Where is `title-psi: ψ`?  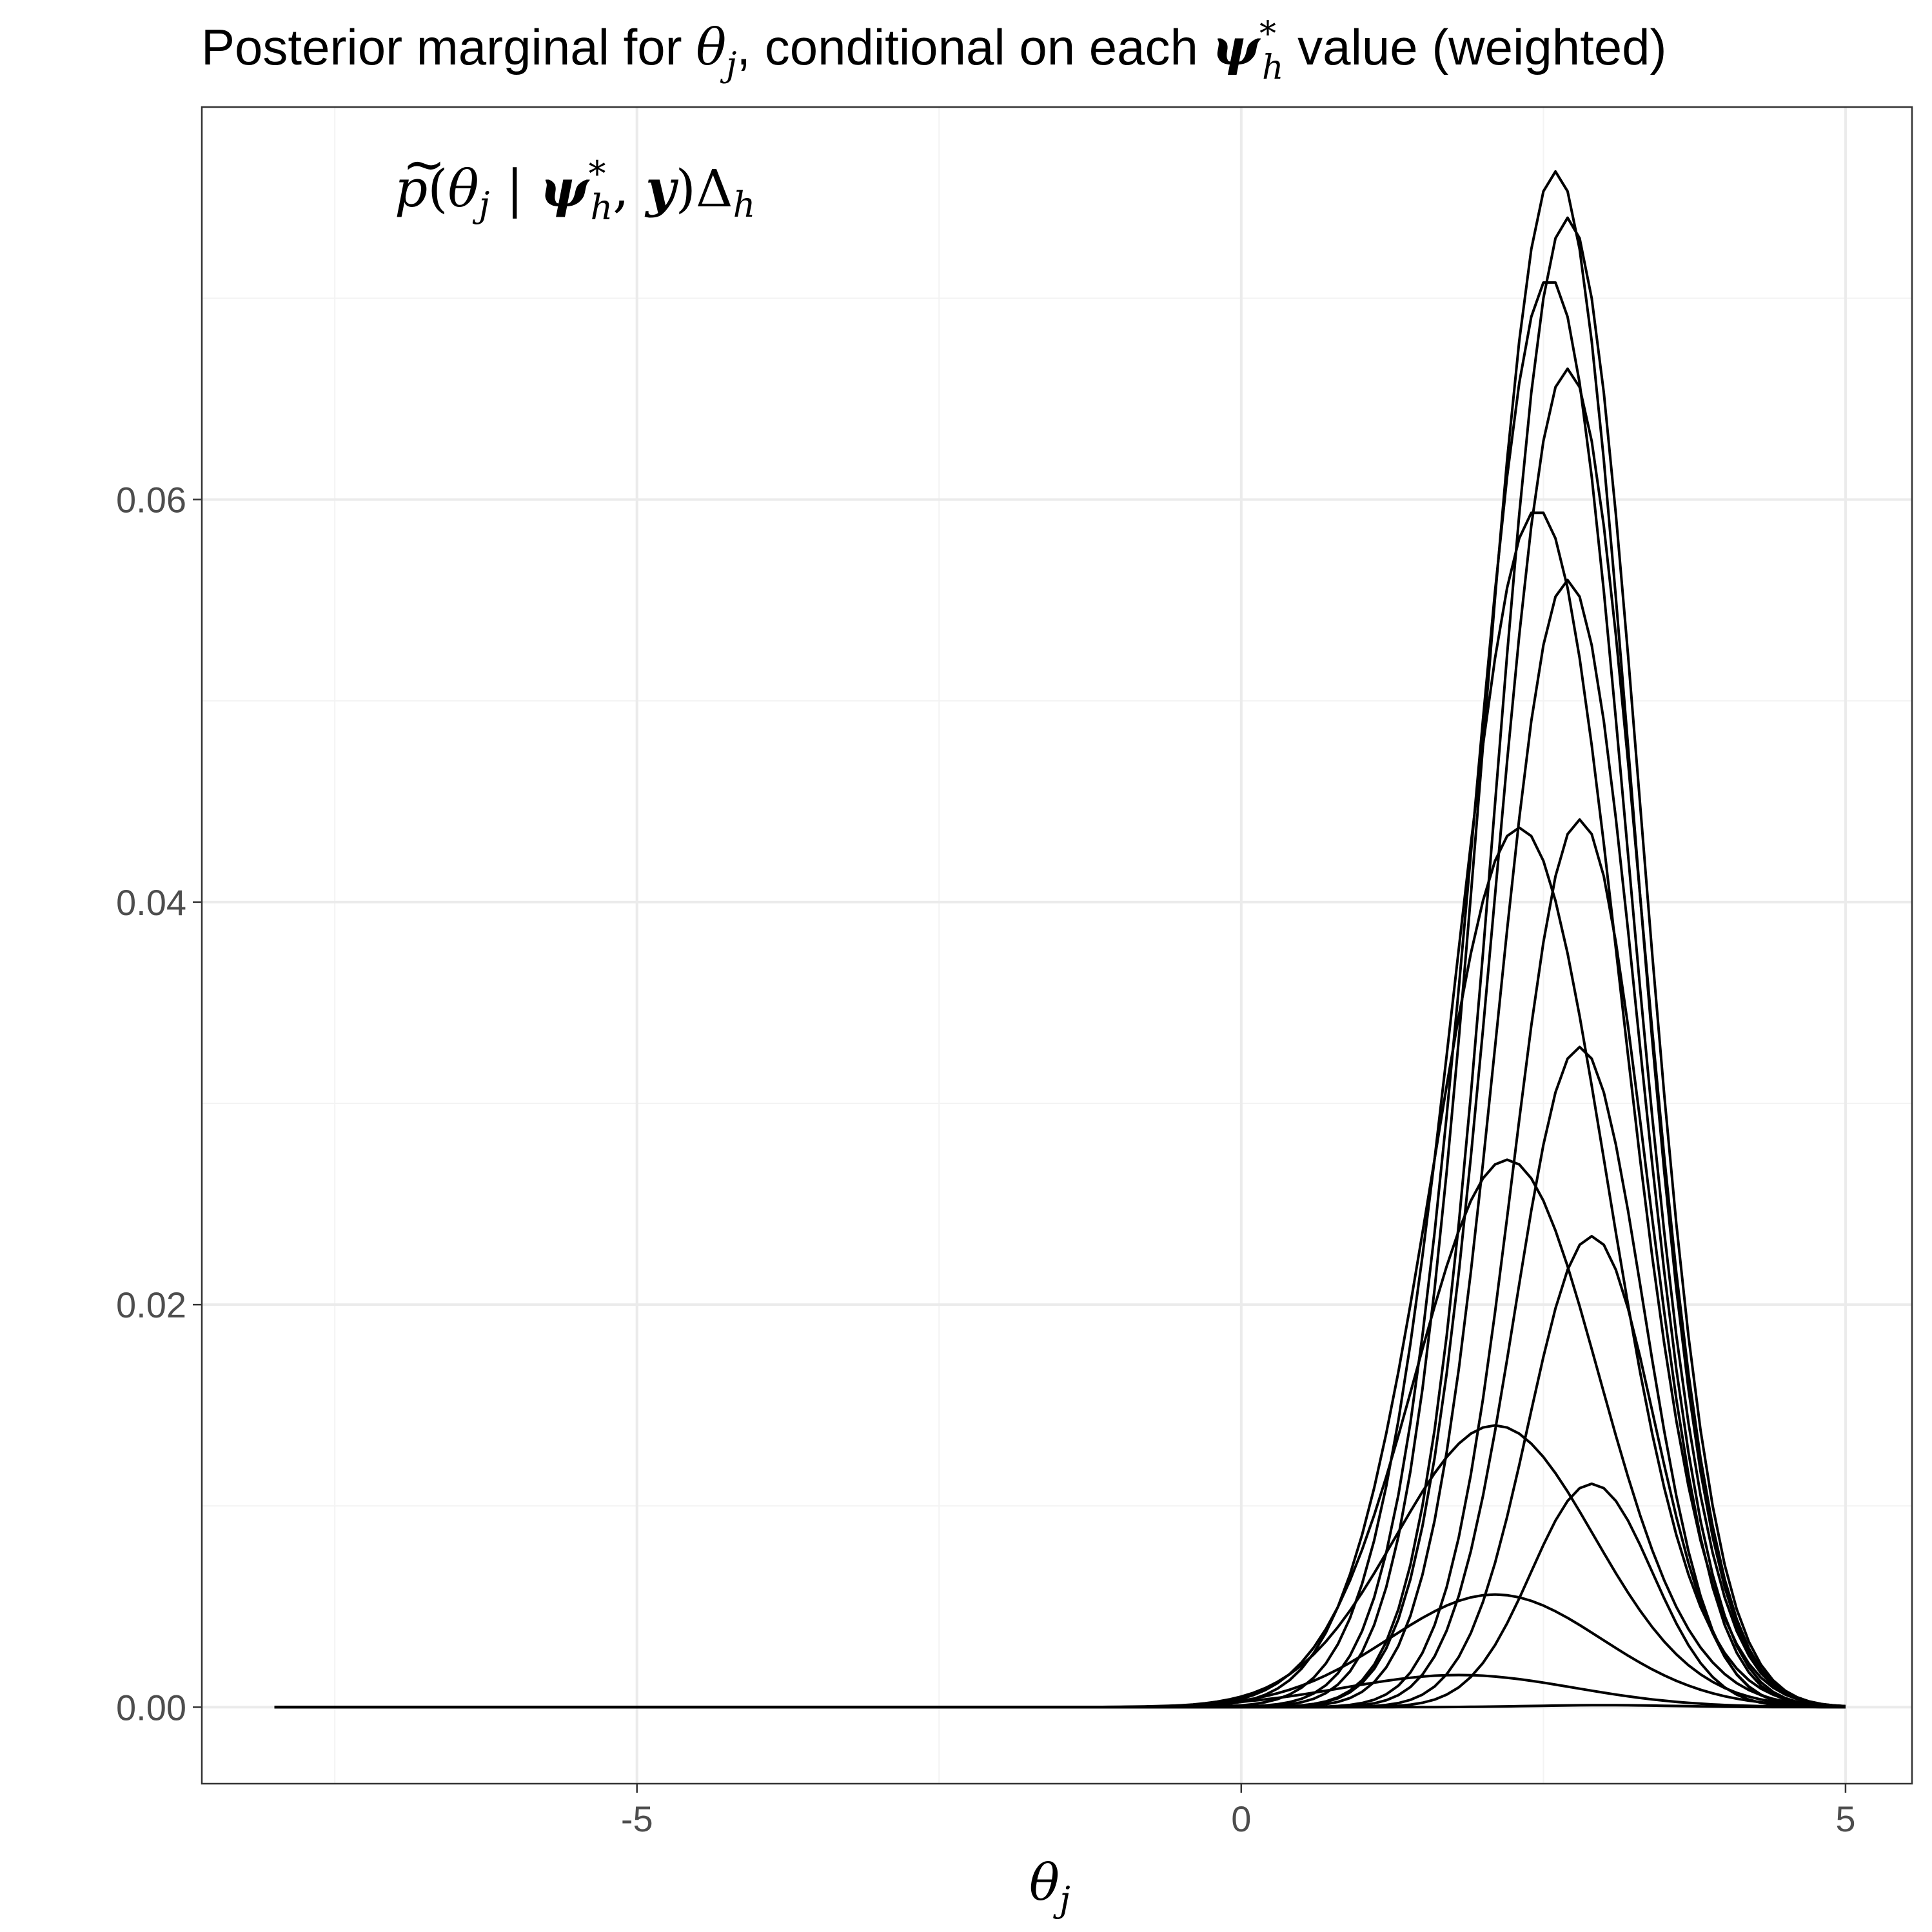 title-psi: ψ is located at coordinates (1236, 47).